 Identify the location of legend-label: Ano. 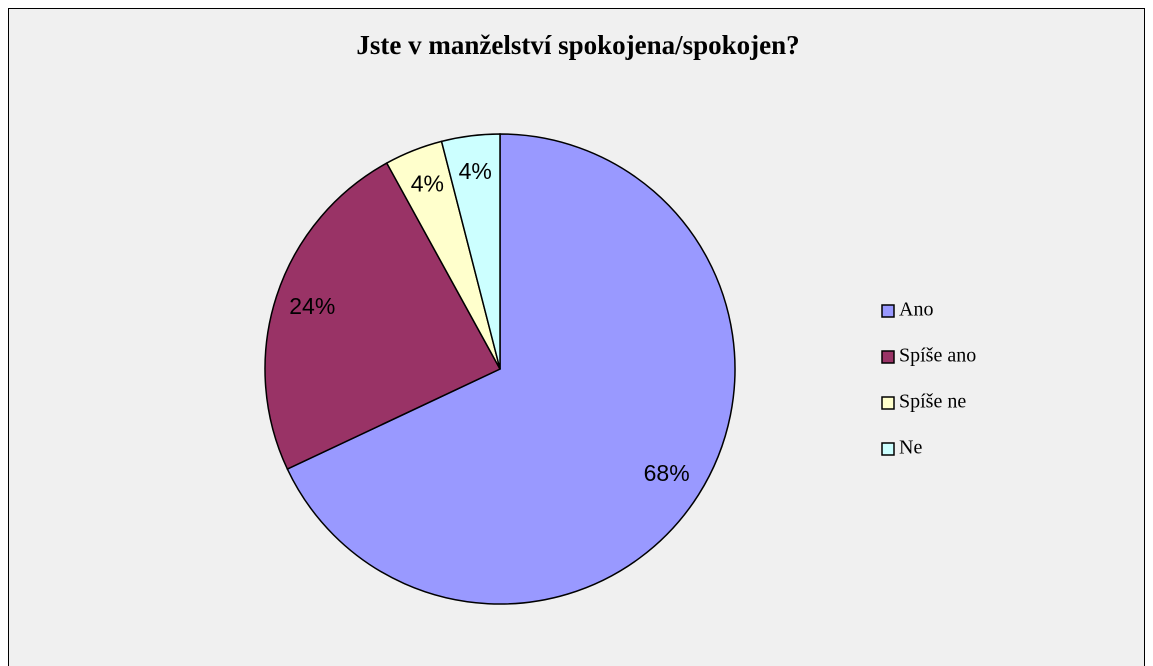
(916, 310).